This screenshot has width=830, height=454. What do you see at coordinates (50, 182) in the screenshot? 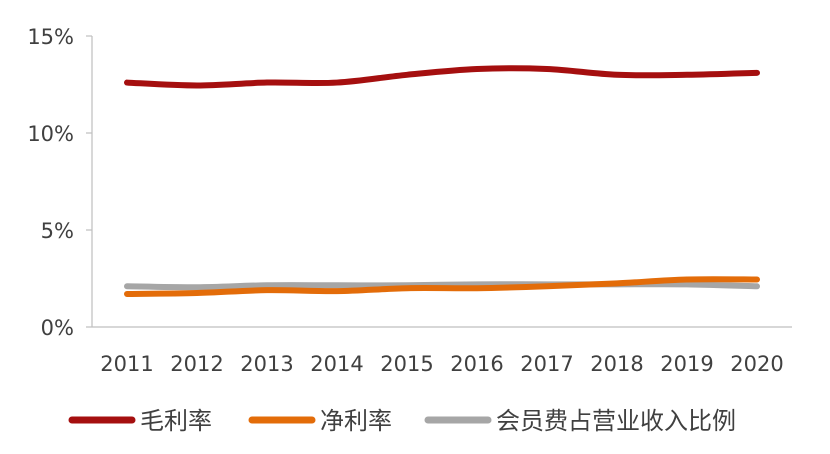
I see `y-axis-tick-labels: 0% 5% 10% 15%` at bounding box center [50, 182].